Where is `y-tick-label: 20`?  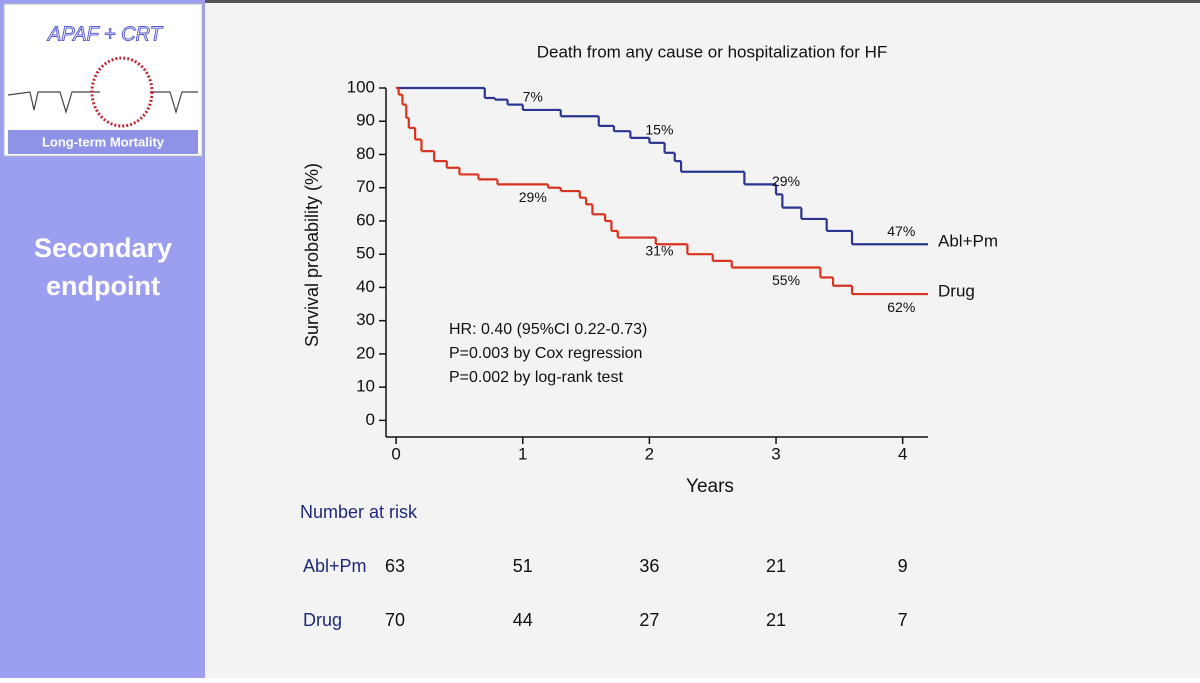
y-tick-label: 20 is located at coordinates (365, 352).